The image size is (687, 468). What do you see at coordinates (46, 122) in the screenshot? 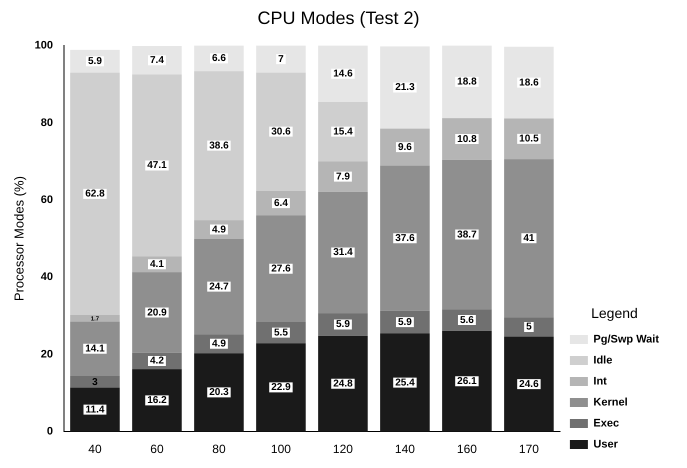
I see `y-tick-label: 80` at bounding box center [46, 122].